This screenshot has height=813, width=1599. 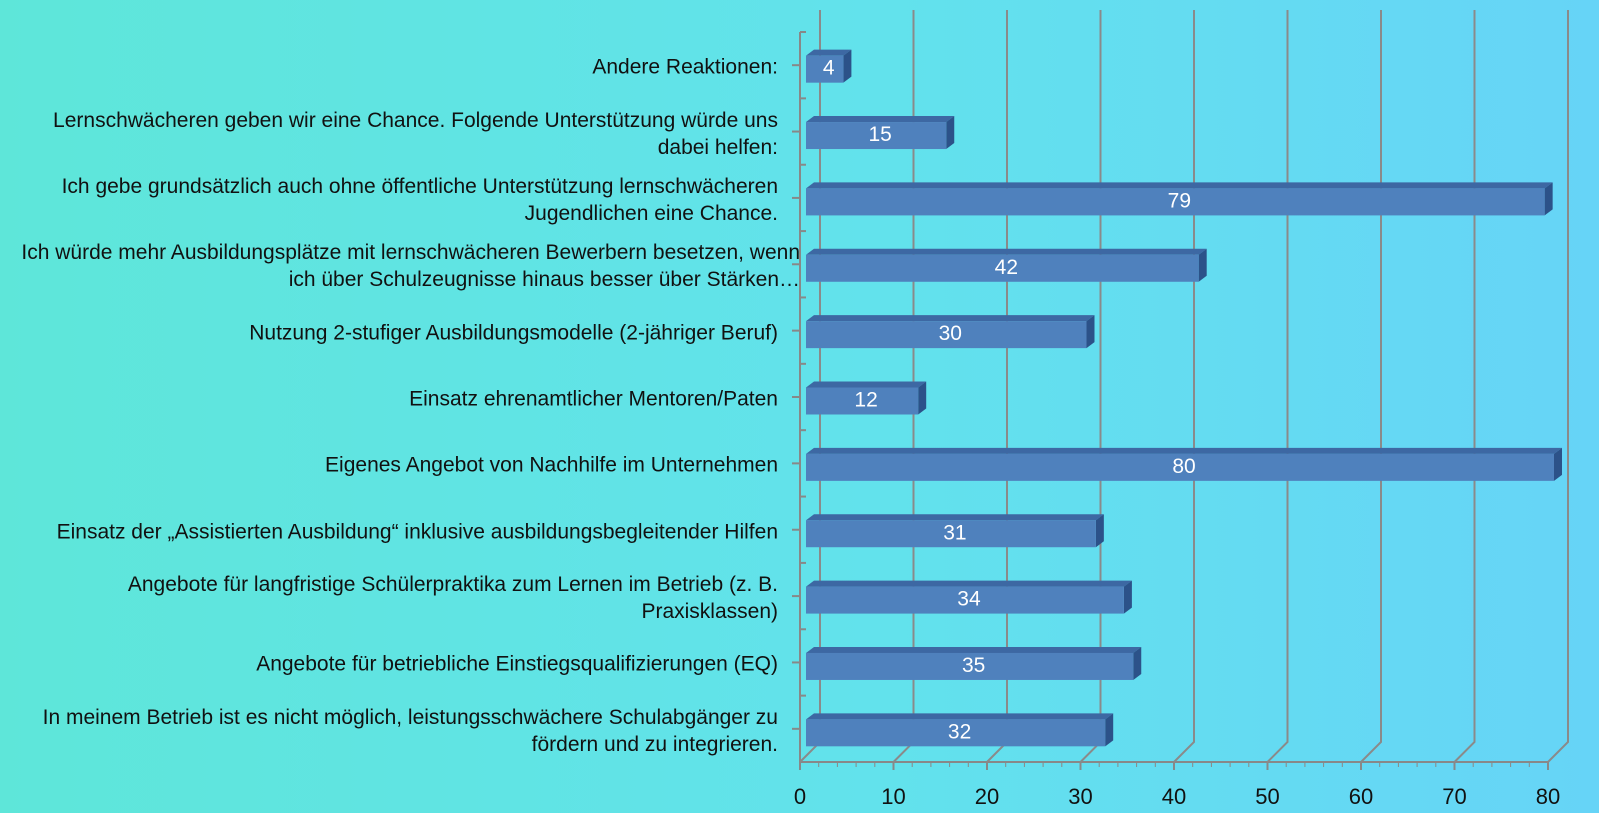 I want to click on data-label: 12, so click(x=865, y=400).